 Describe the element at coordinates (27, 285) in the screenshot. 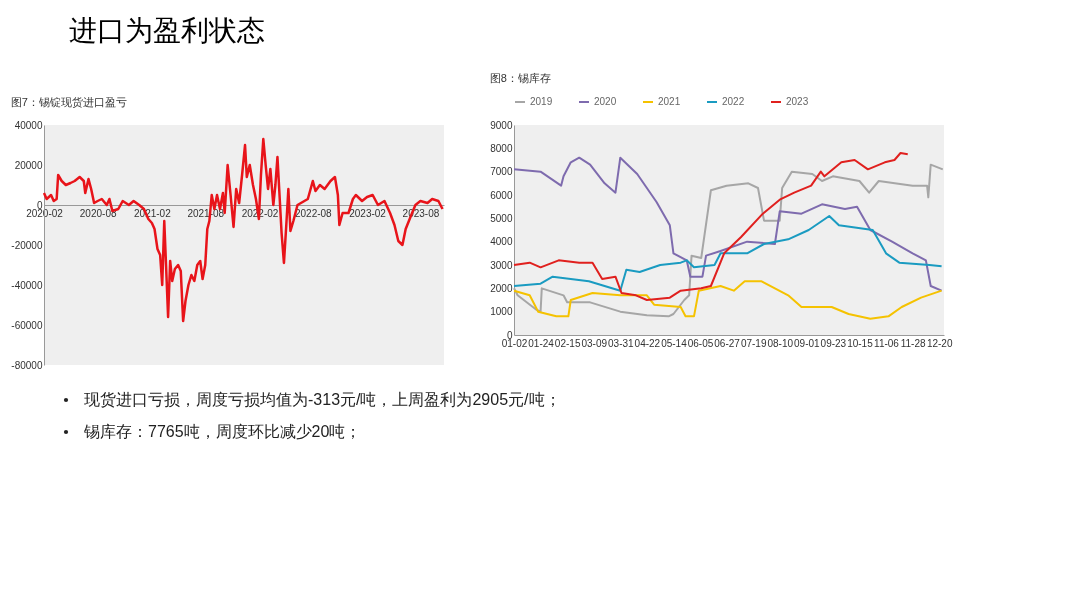

I see `y-tick-label: -40000` at that location.